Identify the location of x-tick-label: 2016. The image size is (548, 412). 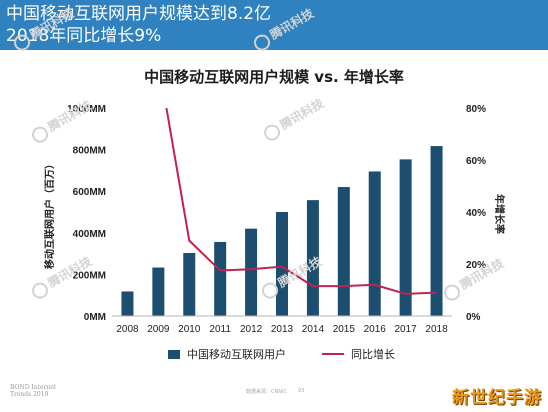
(375, 329).